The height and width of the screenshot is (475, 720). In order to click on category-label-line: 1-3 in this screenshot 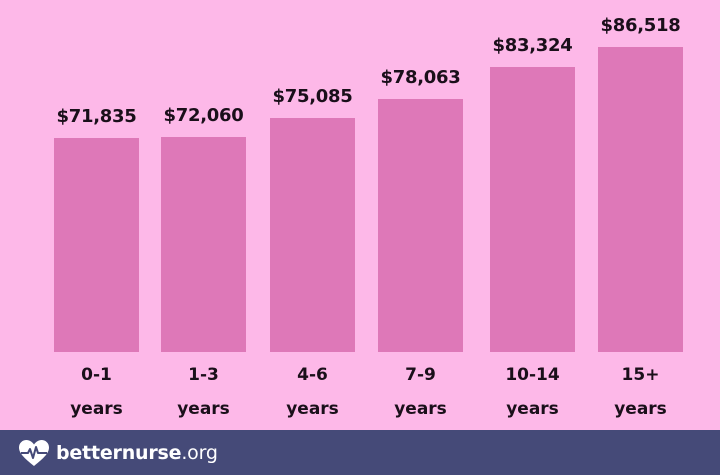, I will do `click(203, 375)`.